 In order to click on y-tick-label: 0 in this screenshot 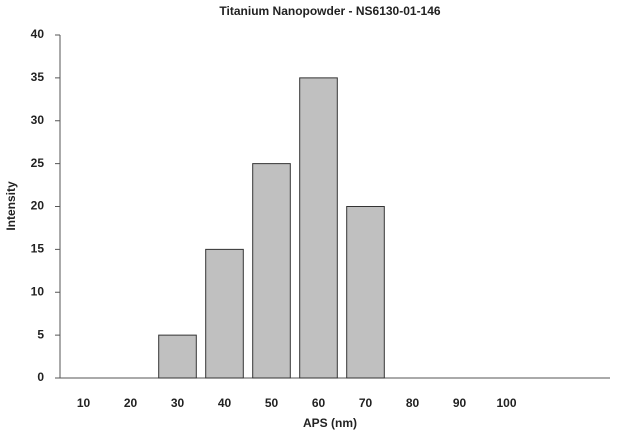, I will do `click(40, 377)`.